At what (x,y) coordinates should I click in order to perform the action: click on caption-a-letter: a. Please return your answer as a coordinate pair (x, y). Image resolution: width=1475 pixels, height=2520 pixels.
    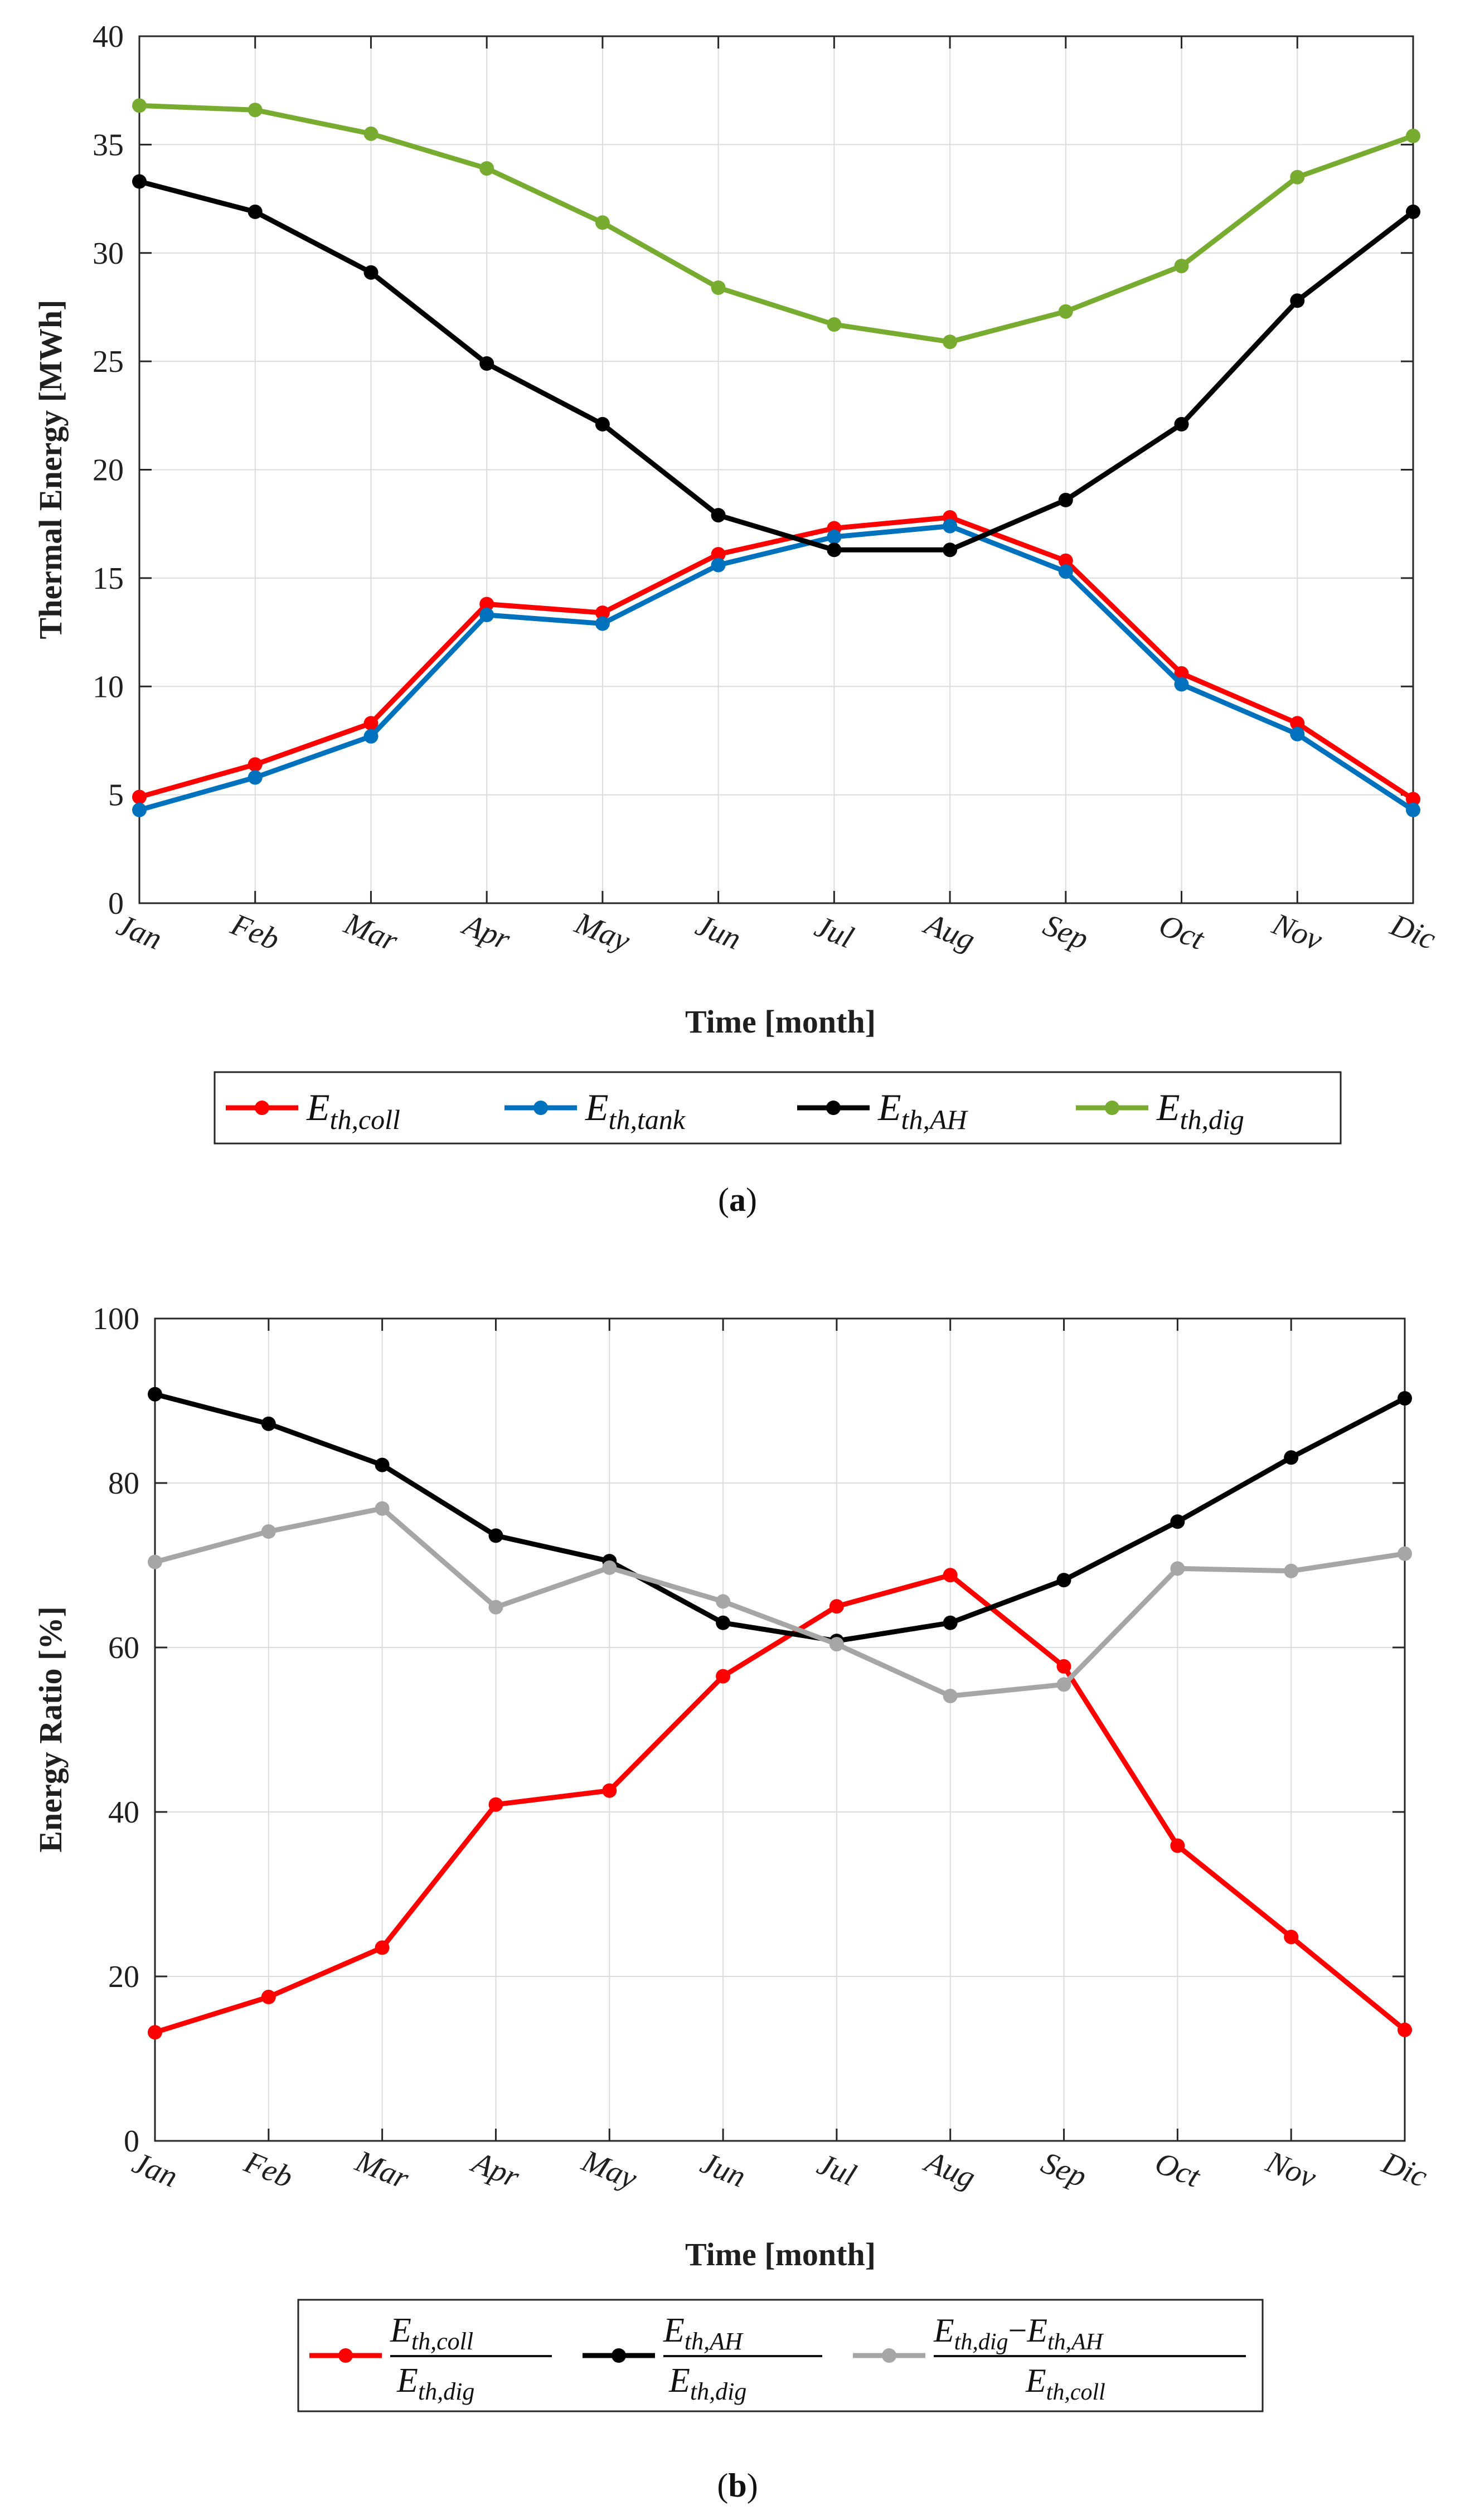
    Looking at the image, I should click on (737, 1199).